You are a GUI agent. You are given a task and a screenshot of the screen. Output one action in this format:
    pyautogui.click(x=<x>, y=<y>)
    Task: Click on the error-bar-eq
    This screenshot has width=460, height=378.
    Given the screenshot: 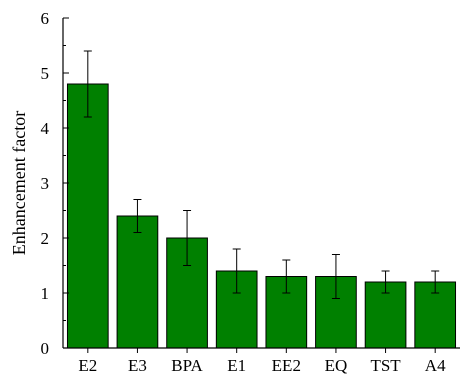 What is the action you would take?
    pyautogui.click(x=335, y=276)
    